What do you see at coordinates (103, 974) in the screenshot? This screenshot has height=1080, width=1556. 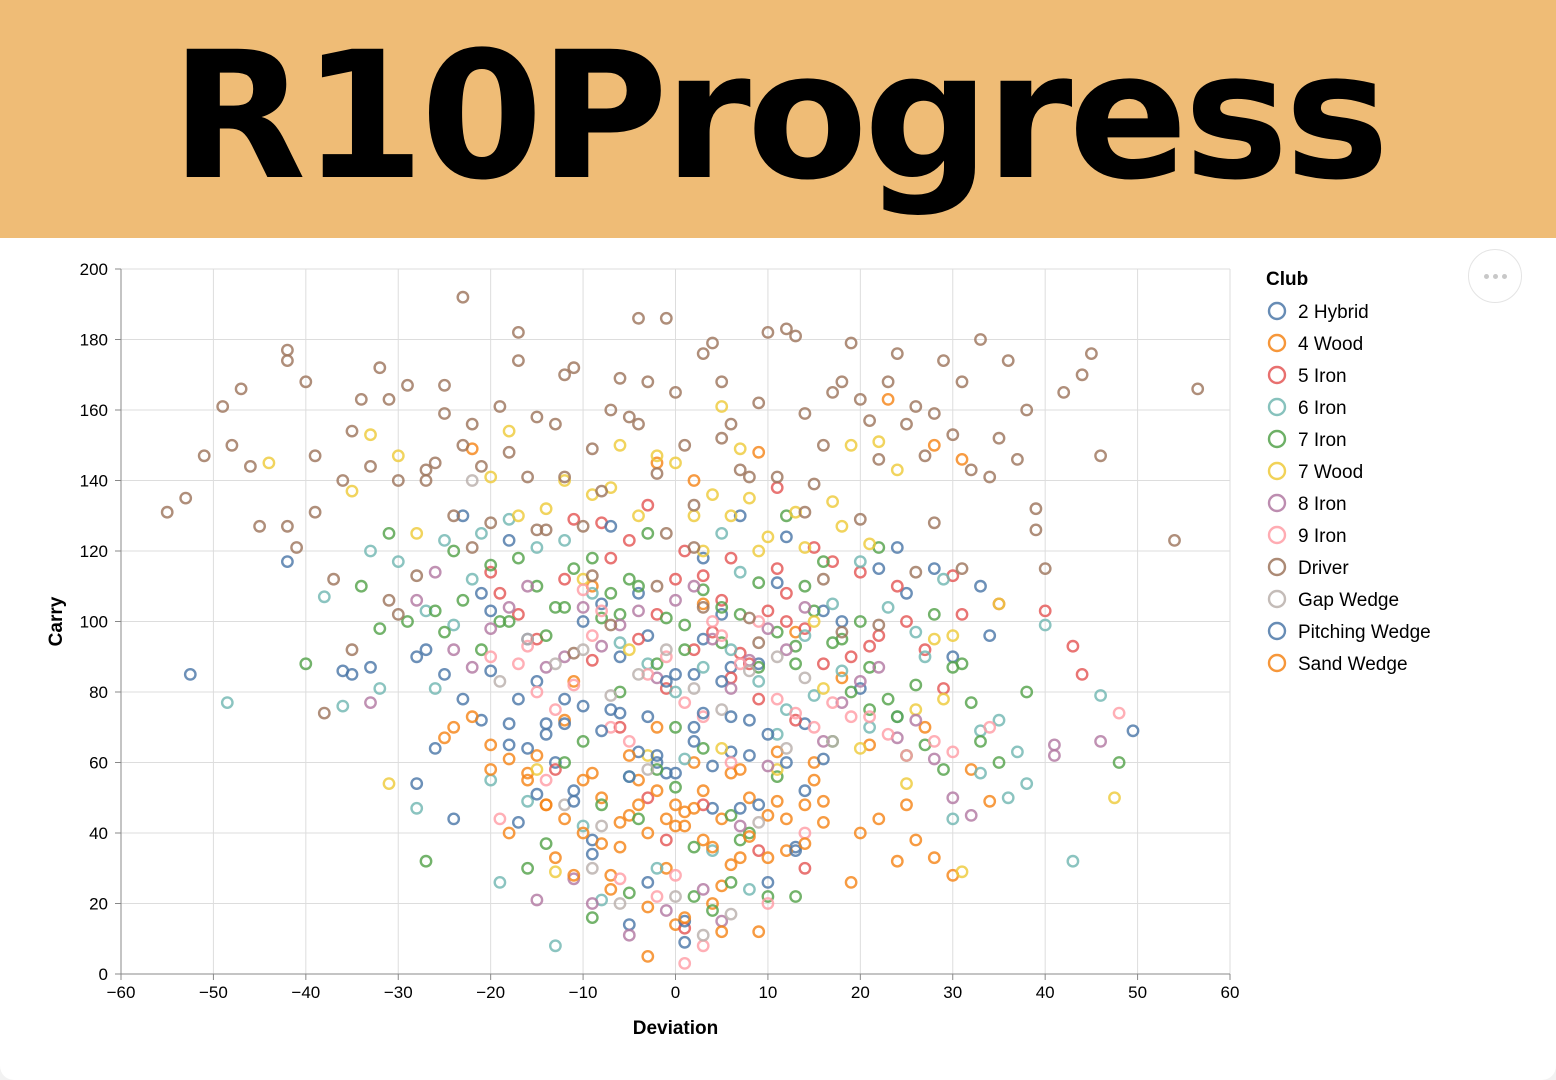 I see `y-tick-label: 0` at bounding box center [103, 974].